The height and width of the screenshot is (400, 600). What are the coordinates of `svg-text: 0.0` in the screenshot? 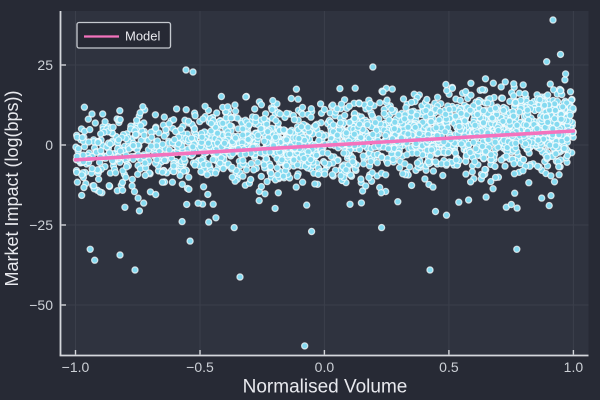 It's located at (325, 367).